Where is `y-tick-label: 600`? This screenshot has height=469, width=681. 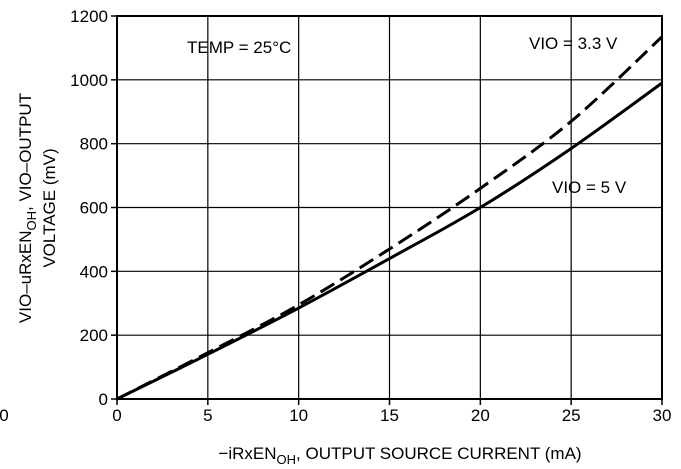
y-tick-label: 600 is located at coordinates (94, 208).